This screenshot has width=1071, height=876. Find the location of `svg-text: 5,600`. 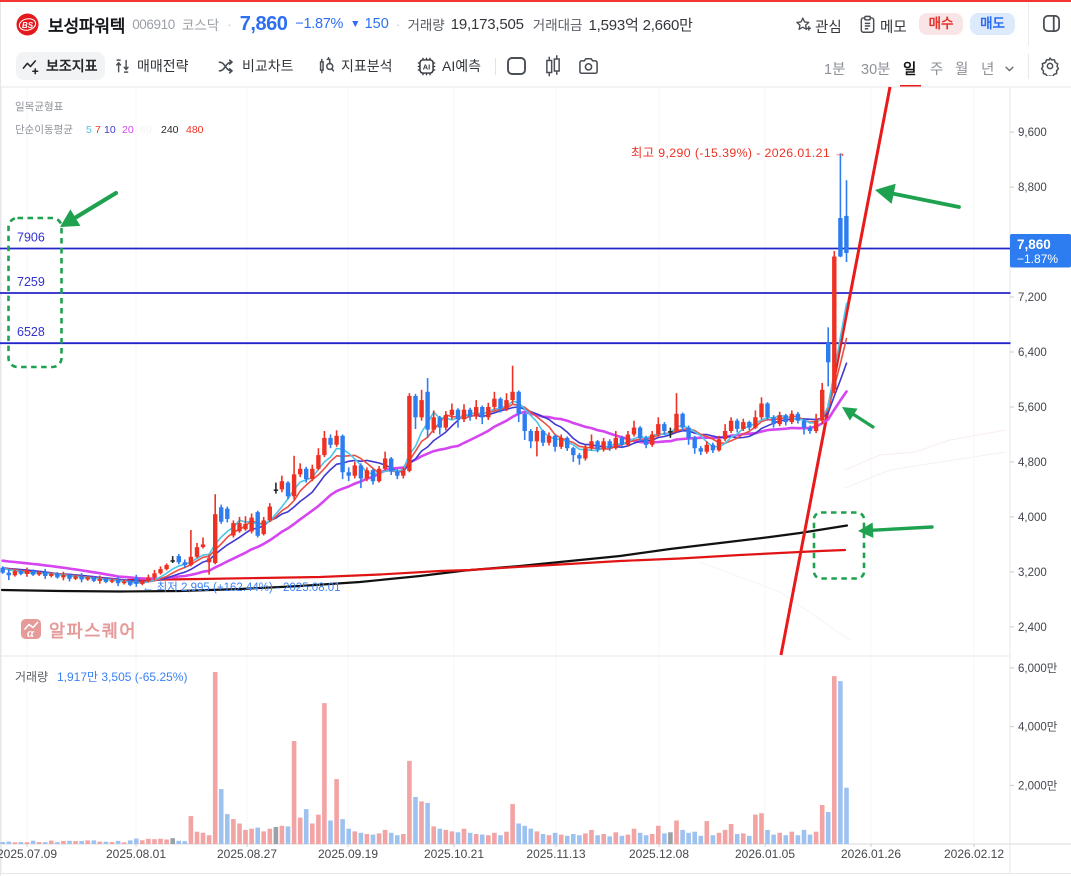

svg-text: 5,600 is located at coordinates (1032, 408).